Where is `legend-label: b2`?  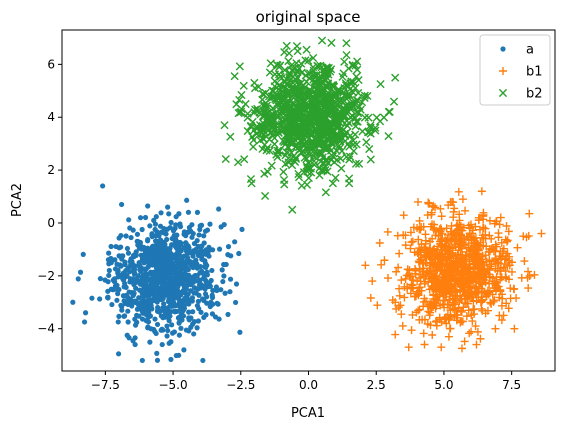 legend-label: b2 is located at coordinates (534, 94).